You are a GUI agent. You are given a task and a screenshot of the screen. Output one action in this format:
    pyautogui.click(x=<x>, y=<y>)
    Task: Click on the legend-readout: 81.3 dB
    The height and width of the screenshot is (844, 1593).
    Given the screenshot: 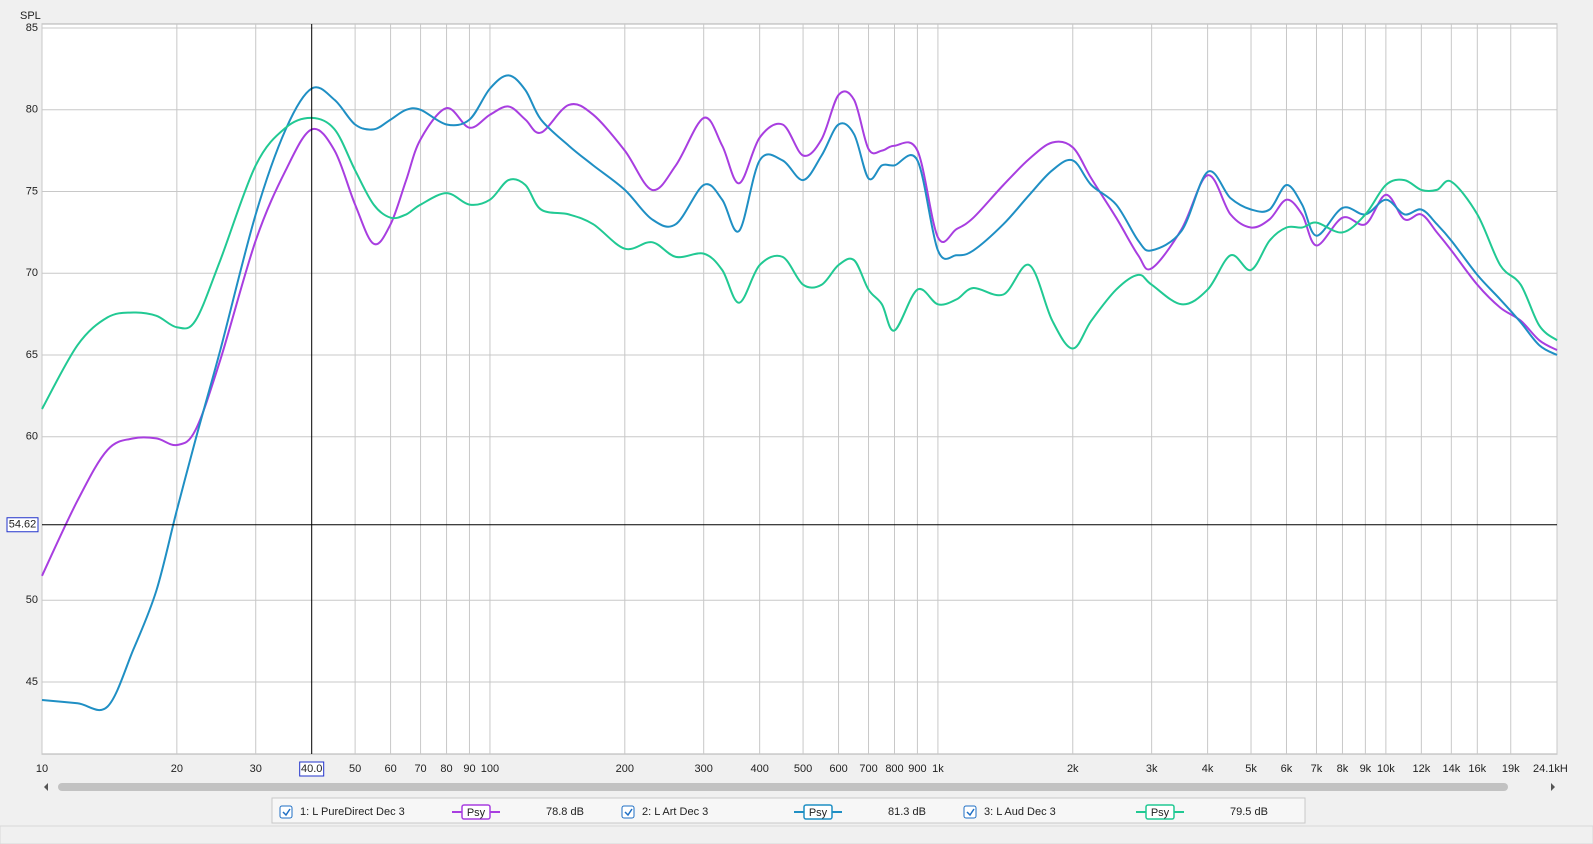 What is the action you would take?
    pyautogui.click(x=907, y=812)
    